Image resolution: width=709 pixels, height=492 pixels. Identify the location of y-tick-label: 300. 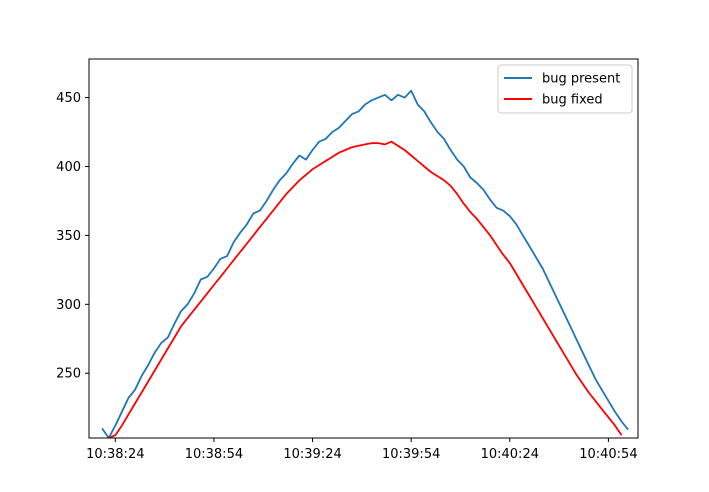
(68, 305).